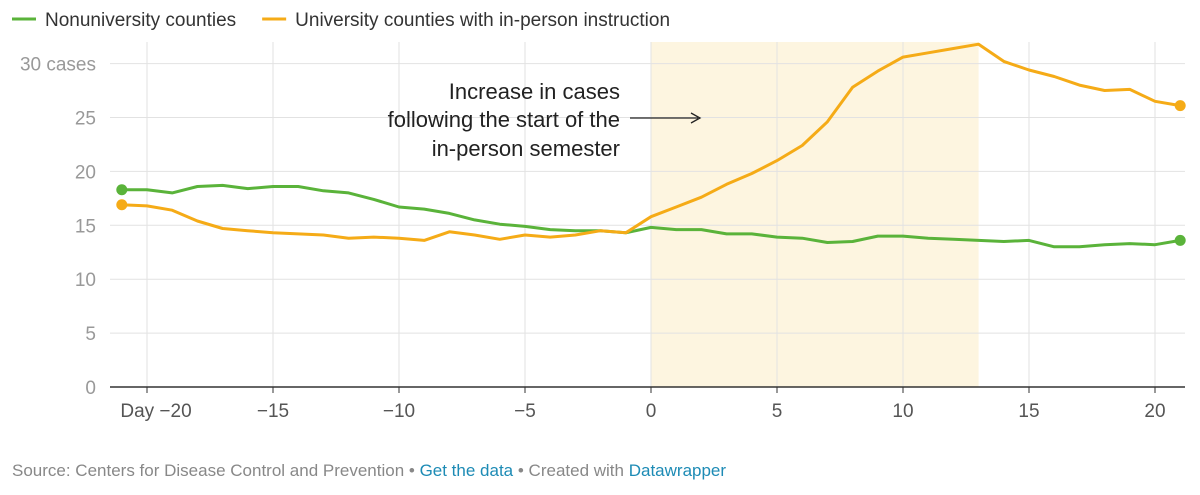 The height and width of the screenshot is (495, 1200). What do you see at coordinates (90, 334) in the screenshot?
I see `y-tick-label: 5` at bounding box center [90, 334].